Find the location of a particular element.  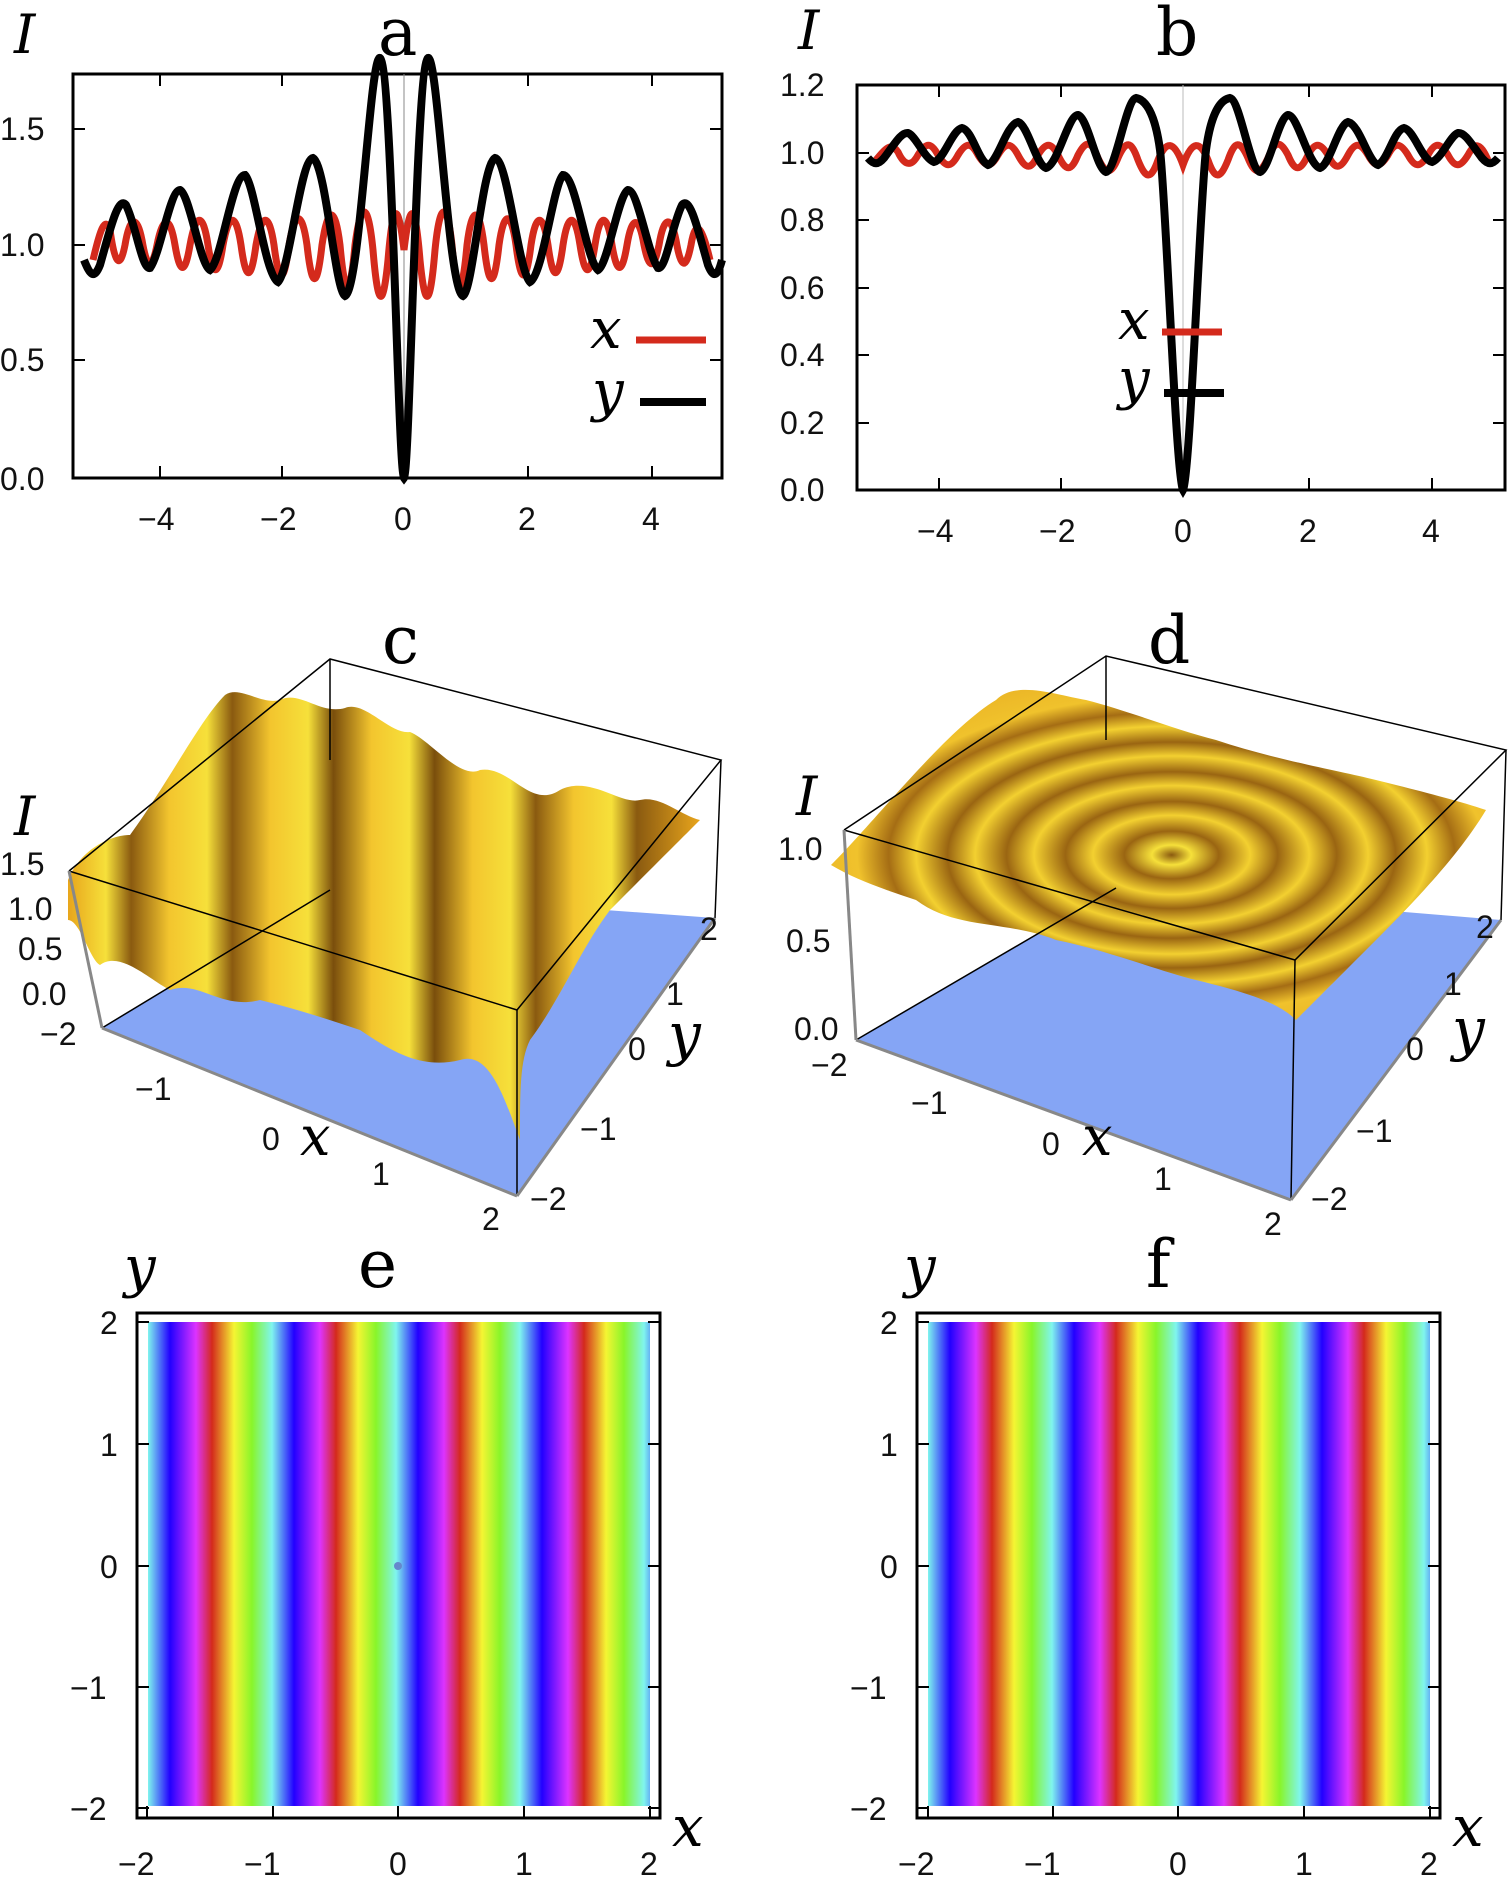

ytick-0.2: 0.2 is located at coordinates (802, 423).